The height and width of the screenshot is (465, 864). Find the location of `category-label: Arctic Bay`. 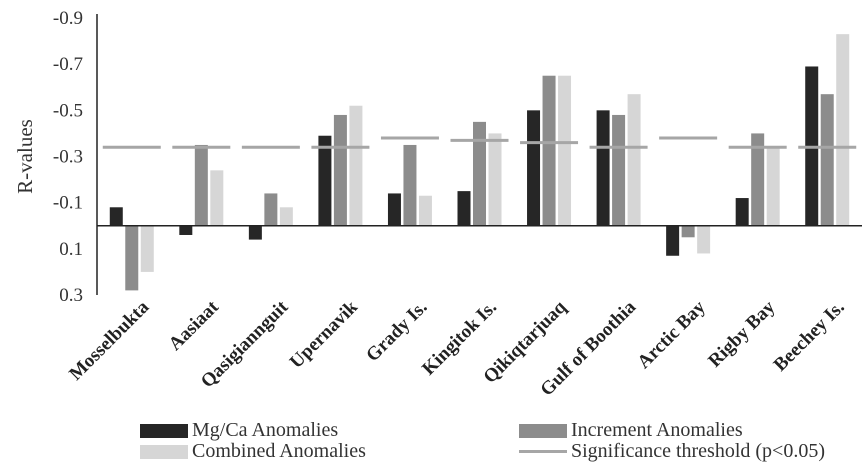

category-label: Arctic Bay is located at coordinates (672, 334).